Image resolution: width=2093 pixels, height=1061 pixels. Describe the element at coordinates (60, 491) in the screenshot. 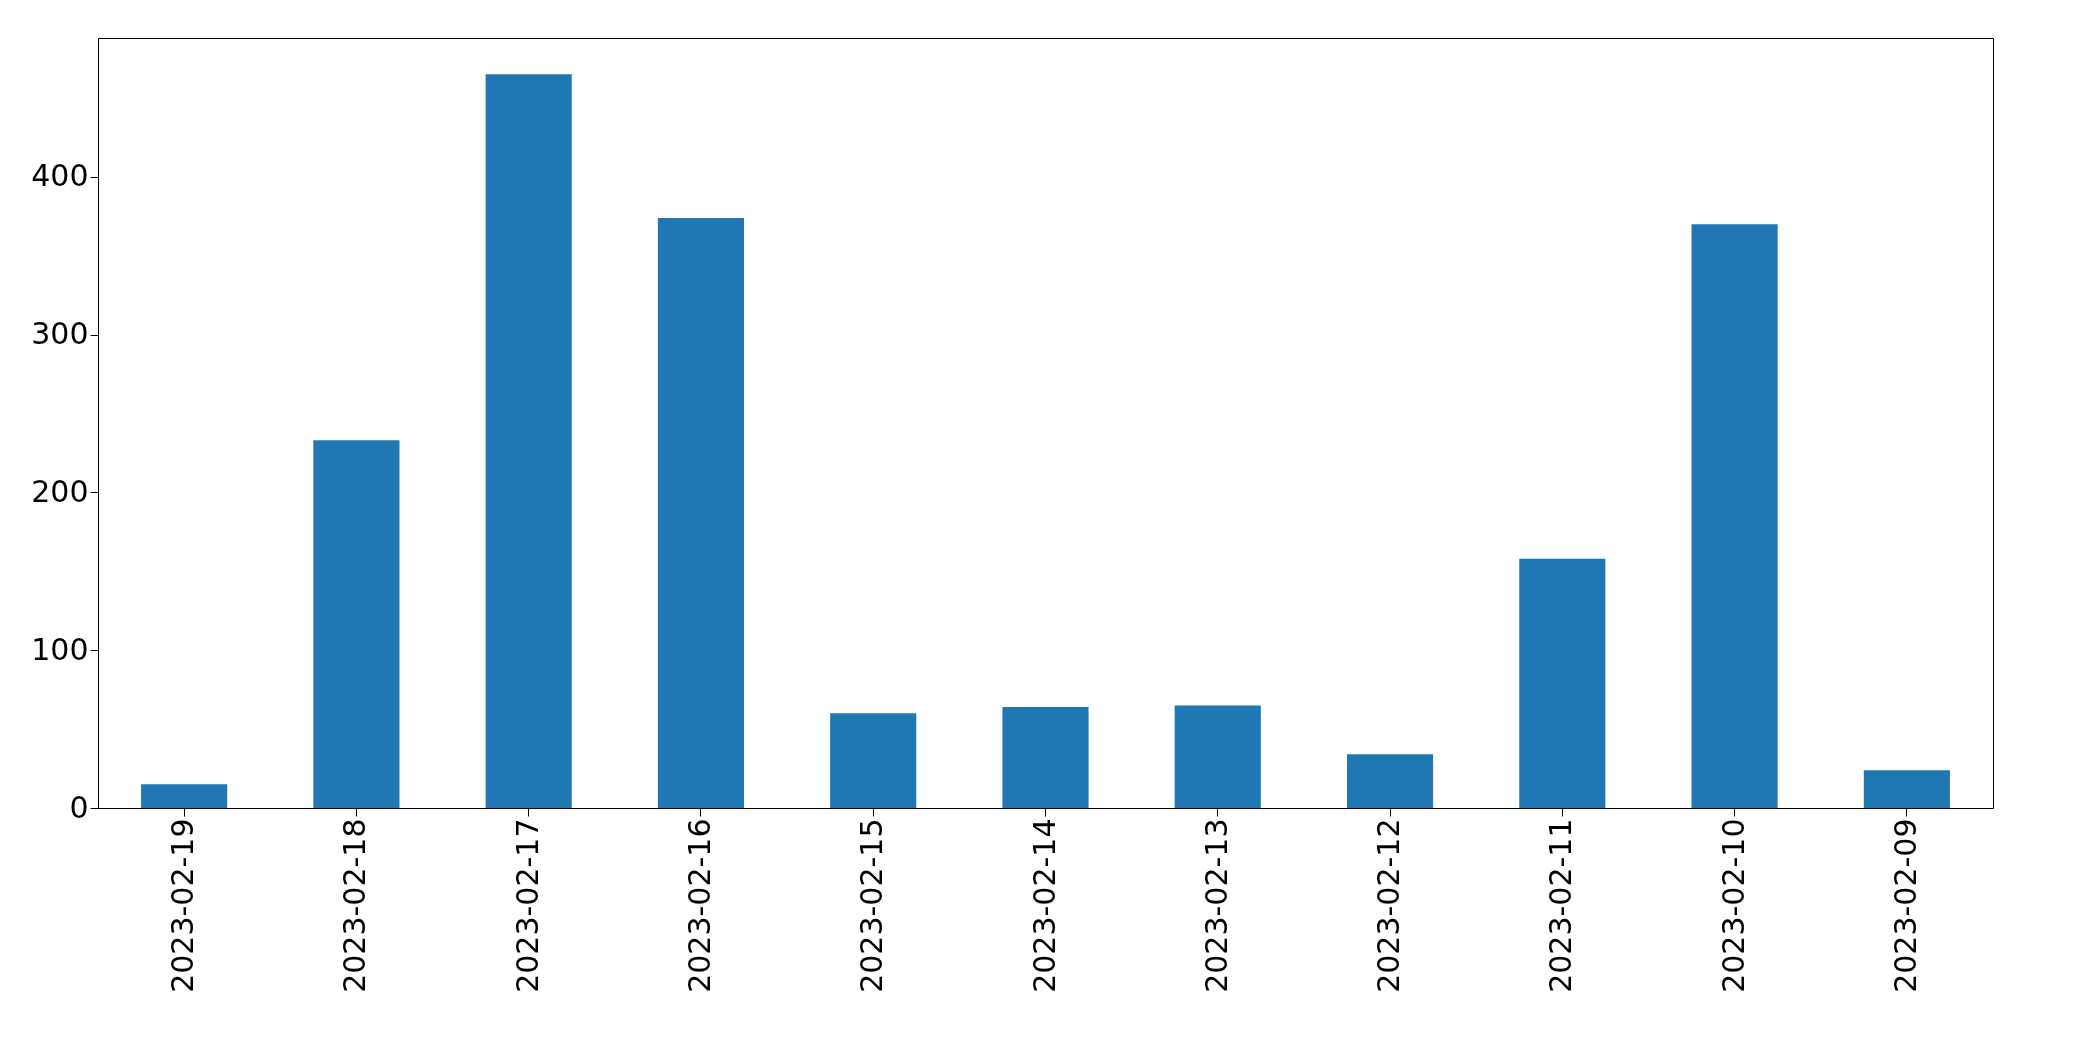

I see `y-tick-label: 200` at that location.